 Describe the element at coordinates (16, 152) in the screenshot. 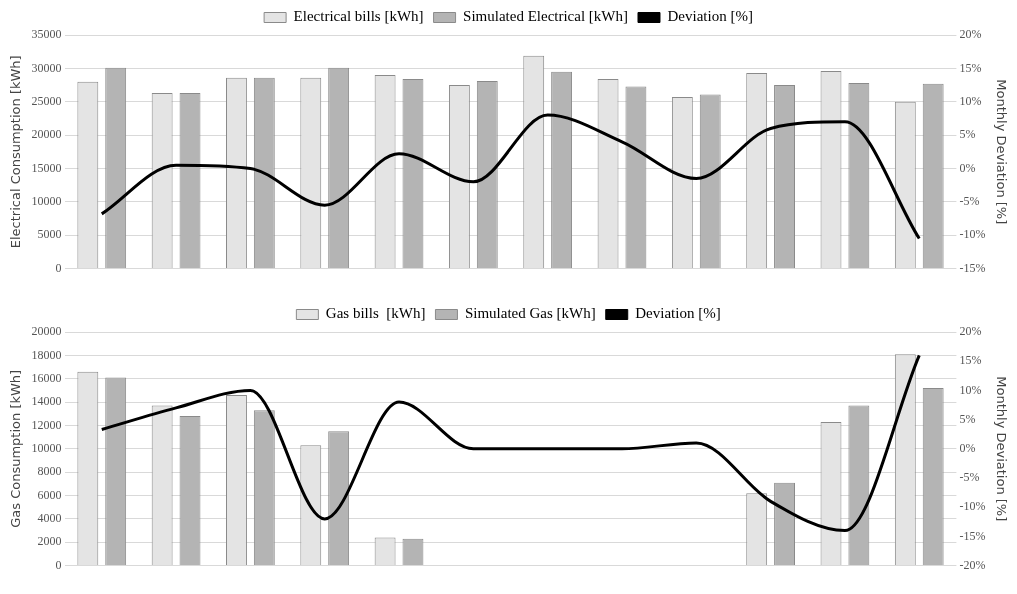

I see `y-axis-title: Electrical Consumption [kWh]` at that location.